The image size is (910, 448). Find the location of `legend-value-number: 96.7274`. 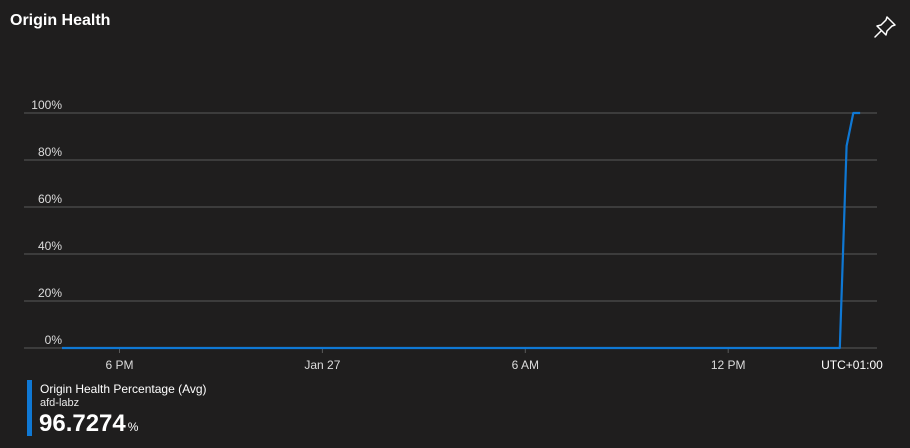

legend-value-number: 96.7274 is located at coordinates (82, 423).